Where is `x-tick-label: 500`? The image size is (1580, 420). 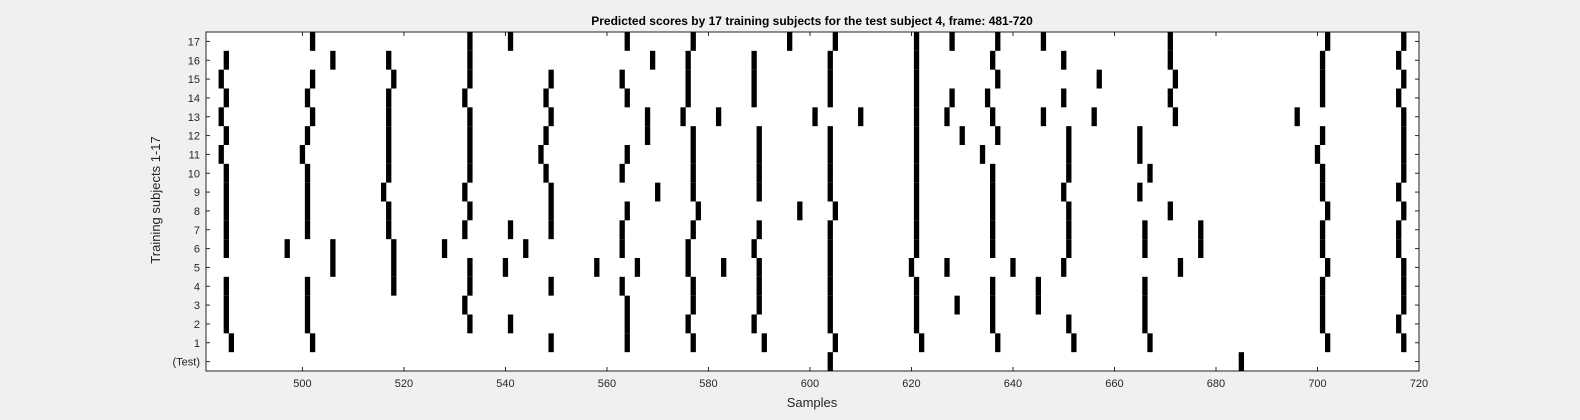
x-tick-label: 500 is located at coordinates (302, 384).